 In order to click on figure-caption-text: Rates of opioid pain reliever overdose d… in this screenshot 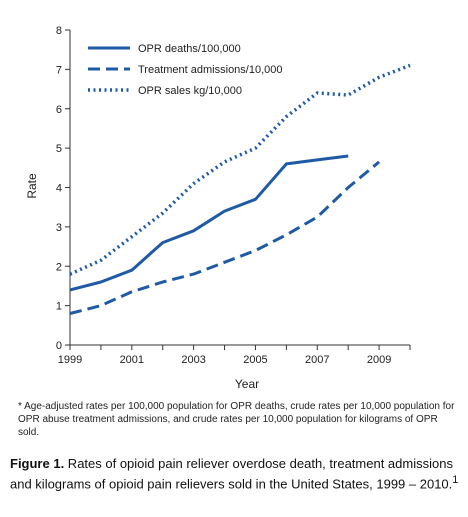, I will do `click(231, 474)`.